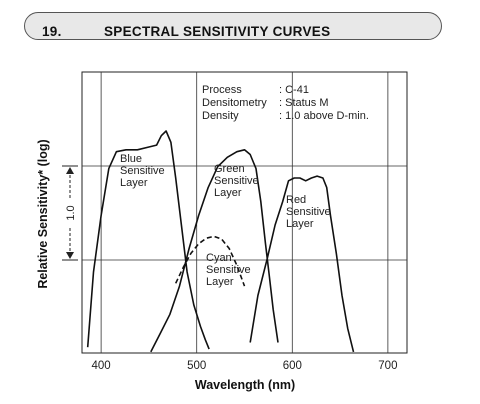 This screenshot has height=404, width=480. What do you see at coordinates (304, 103) in the screenshot?
I see `condition-value: : Status M` at bounding box center [304, 103].